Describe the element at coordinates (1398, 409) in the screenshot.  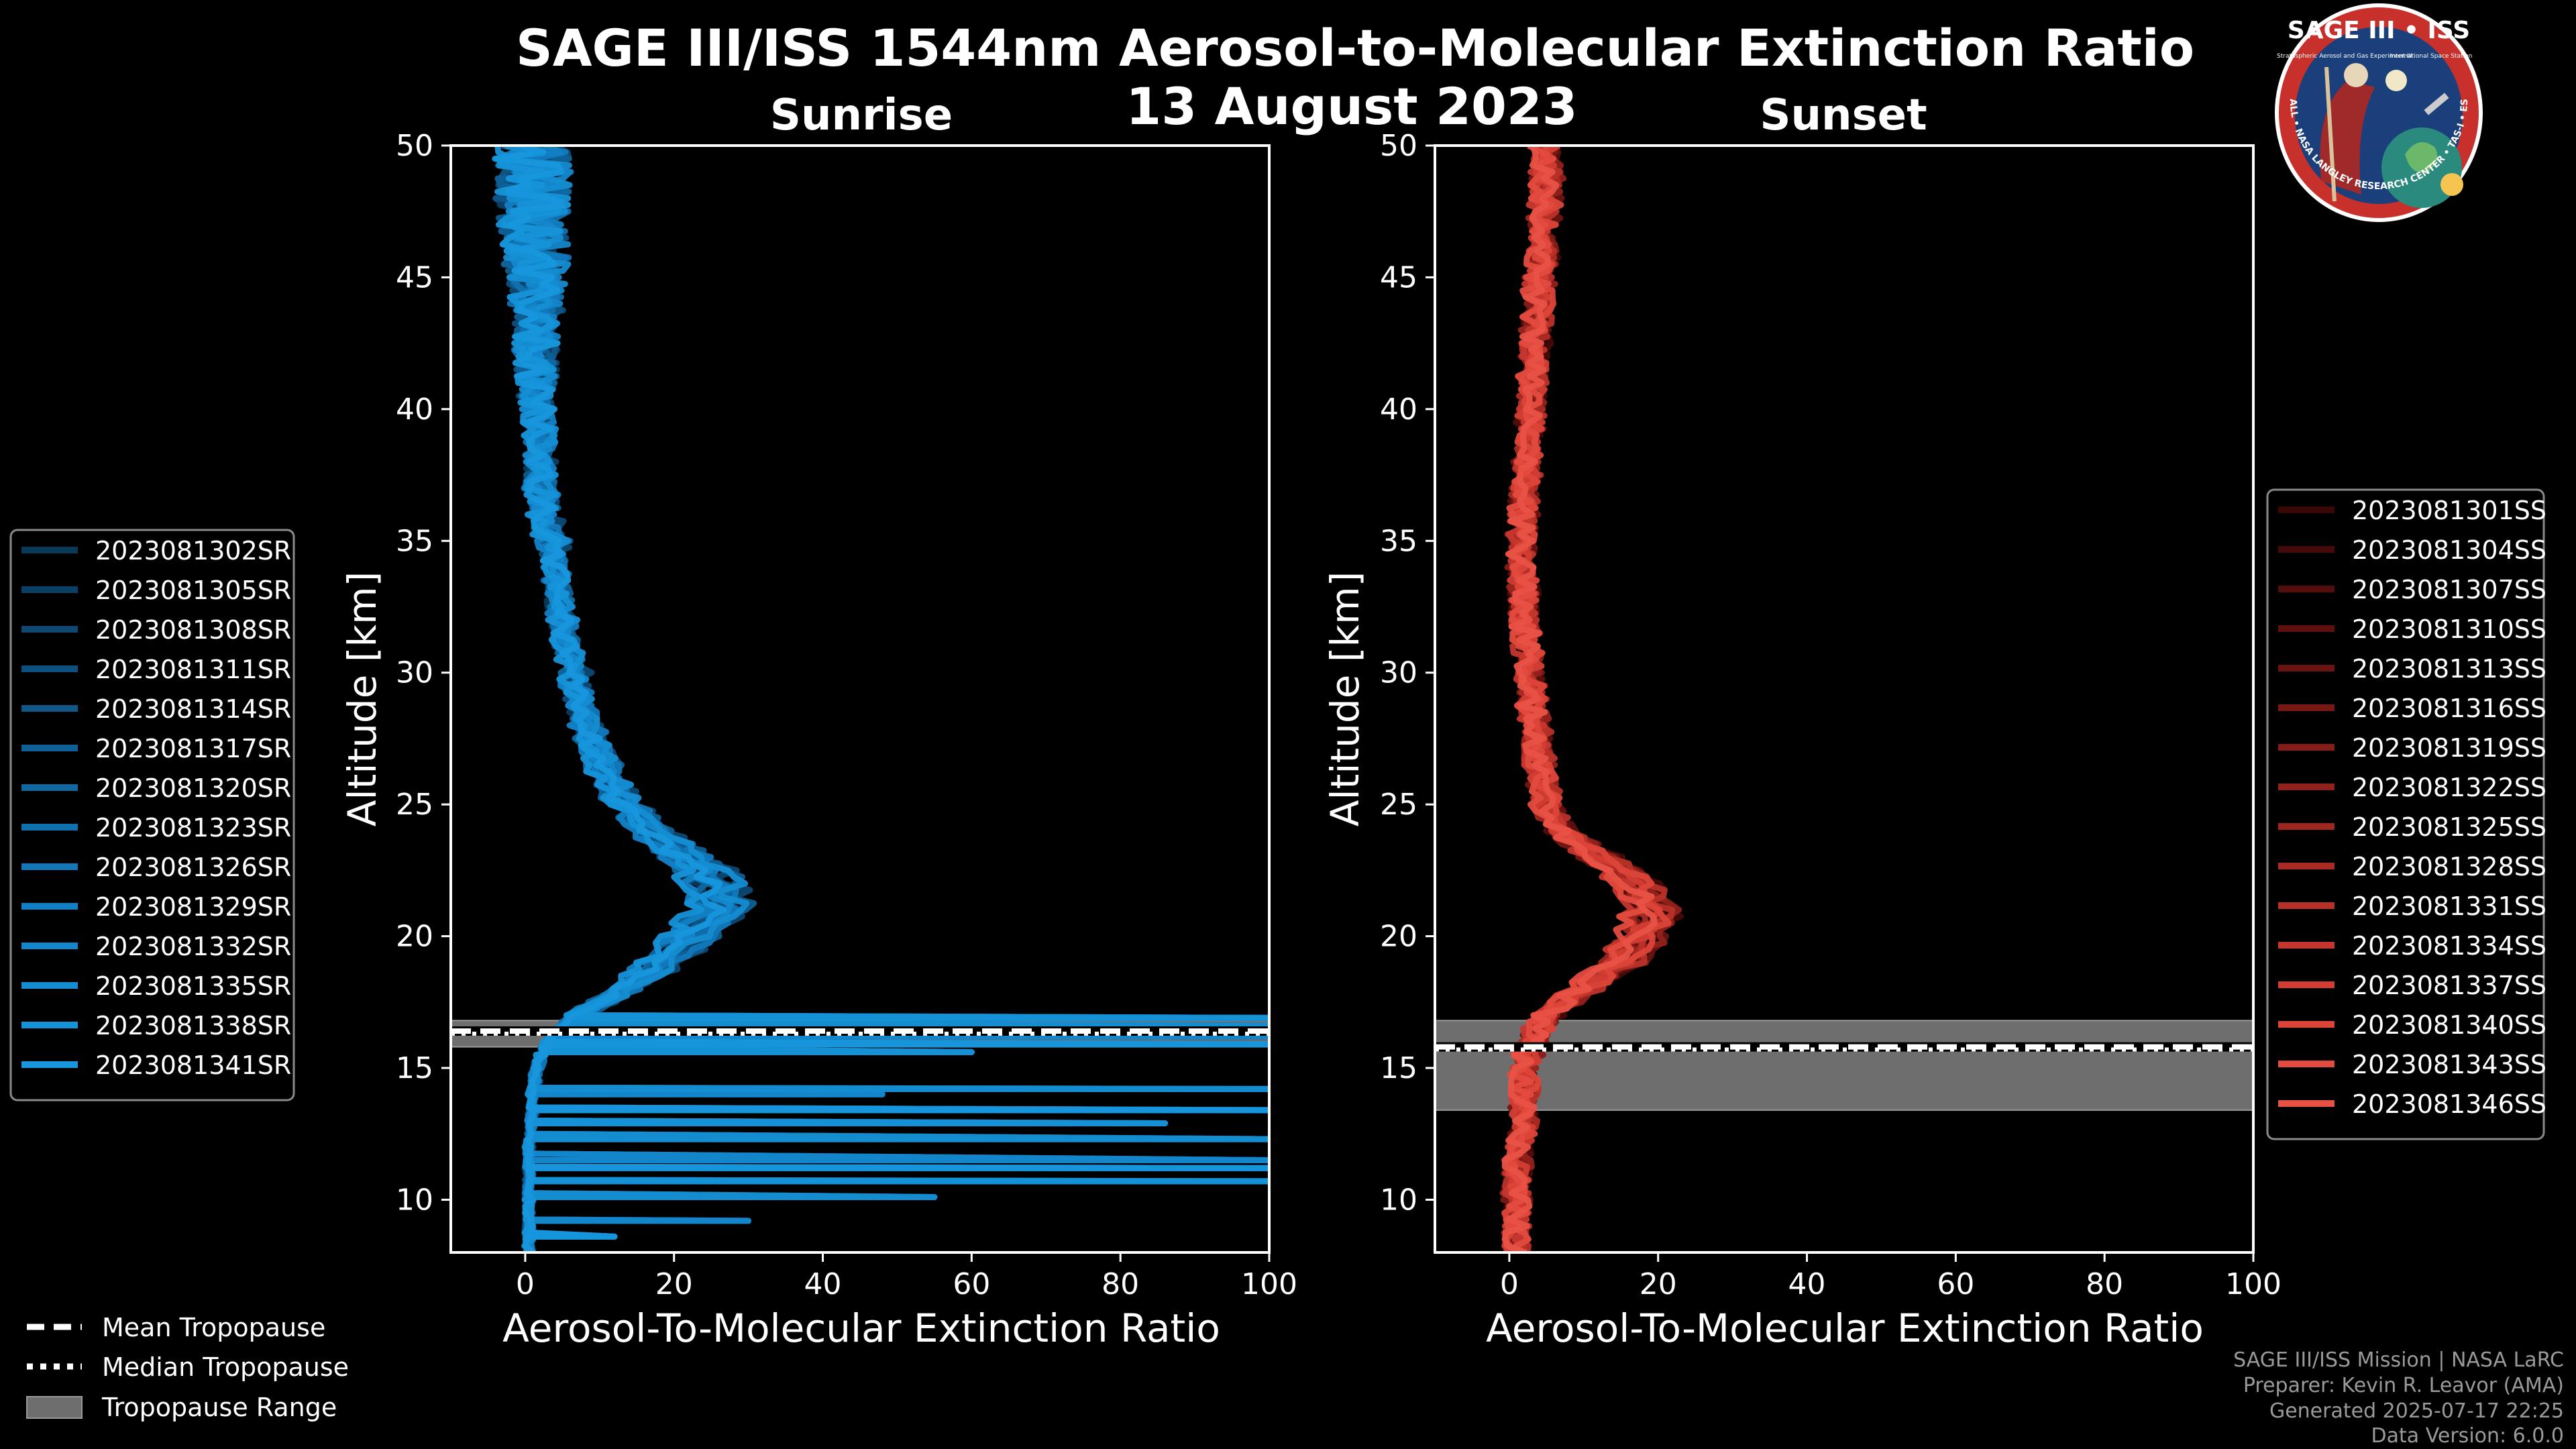
I see `sunset-y-tick-label: 40` at that location.